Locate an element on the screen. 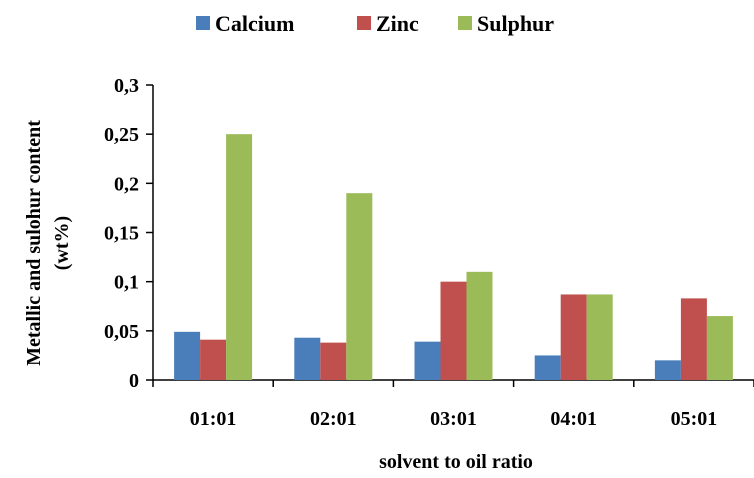 The width and height of the screenshot is (754, 478). y-axis: 0 0,05 0,1 0,15 0,2 0,25 0,3 is located at coordinates (129, 233).